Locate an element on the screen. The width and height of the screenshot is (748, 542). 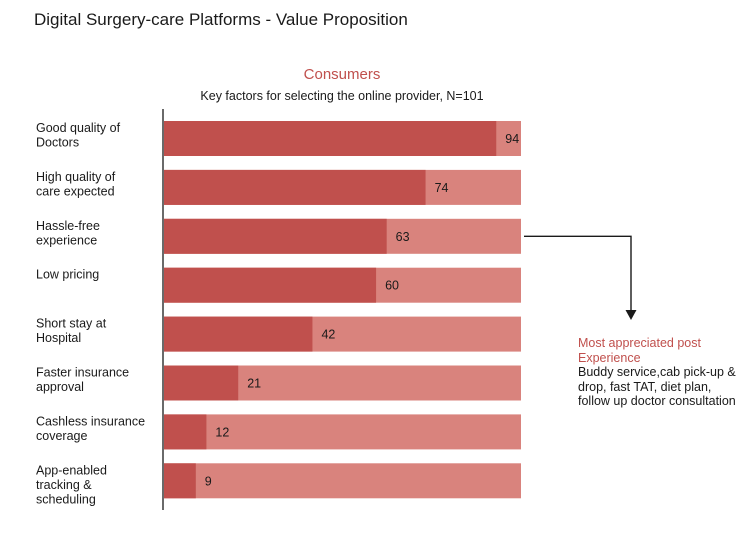
category-label-0: Good quality of Doctors is located at coordinates (78, 135).